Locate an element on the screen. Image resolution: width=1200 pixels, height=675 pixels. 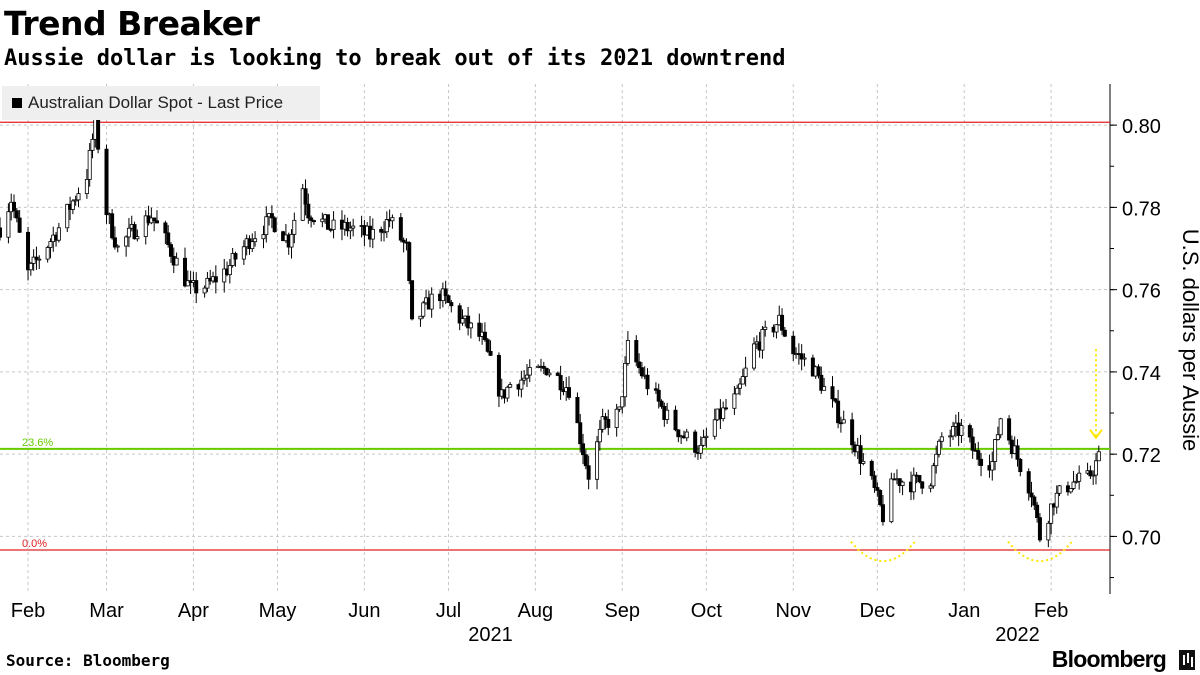
y-tick-label: 0.74 is located at coordinates (1141, 374).